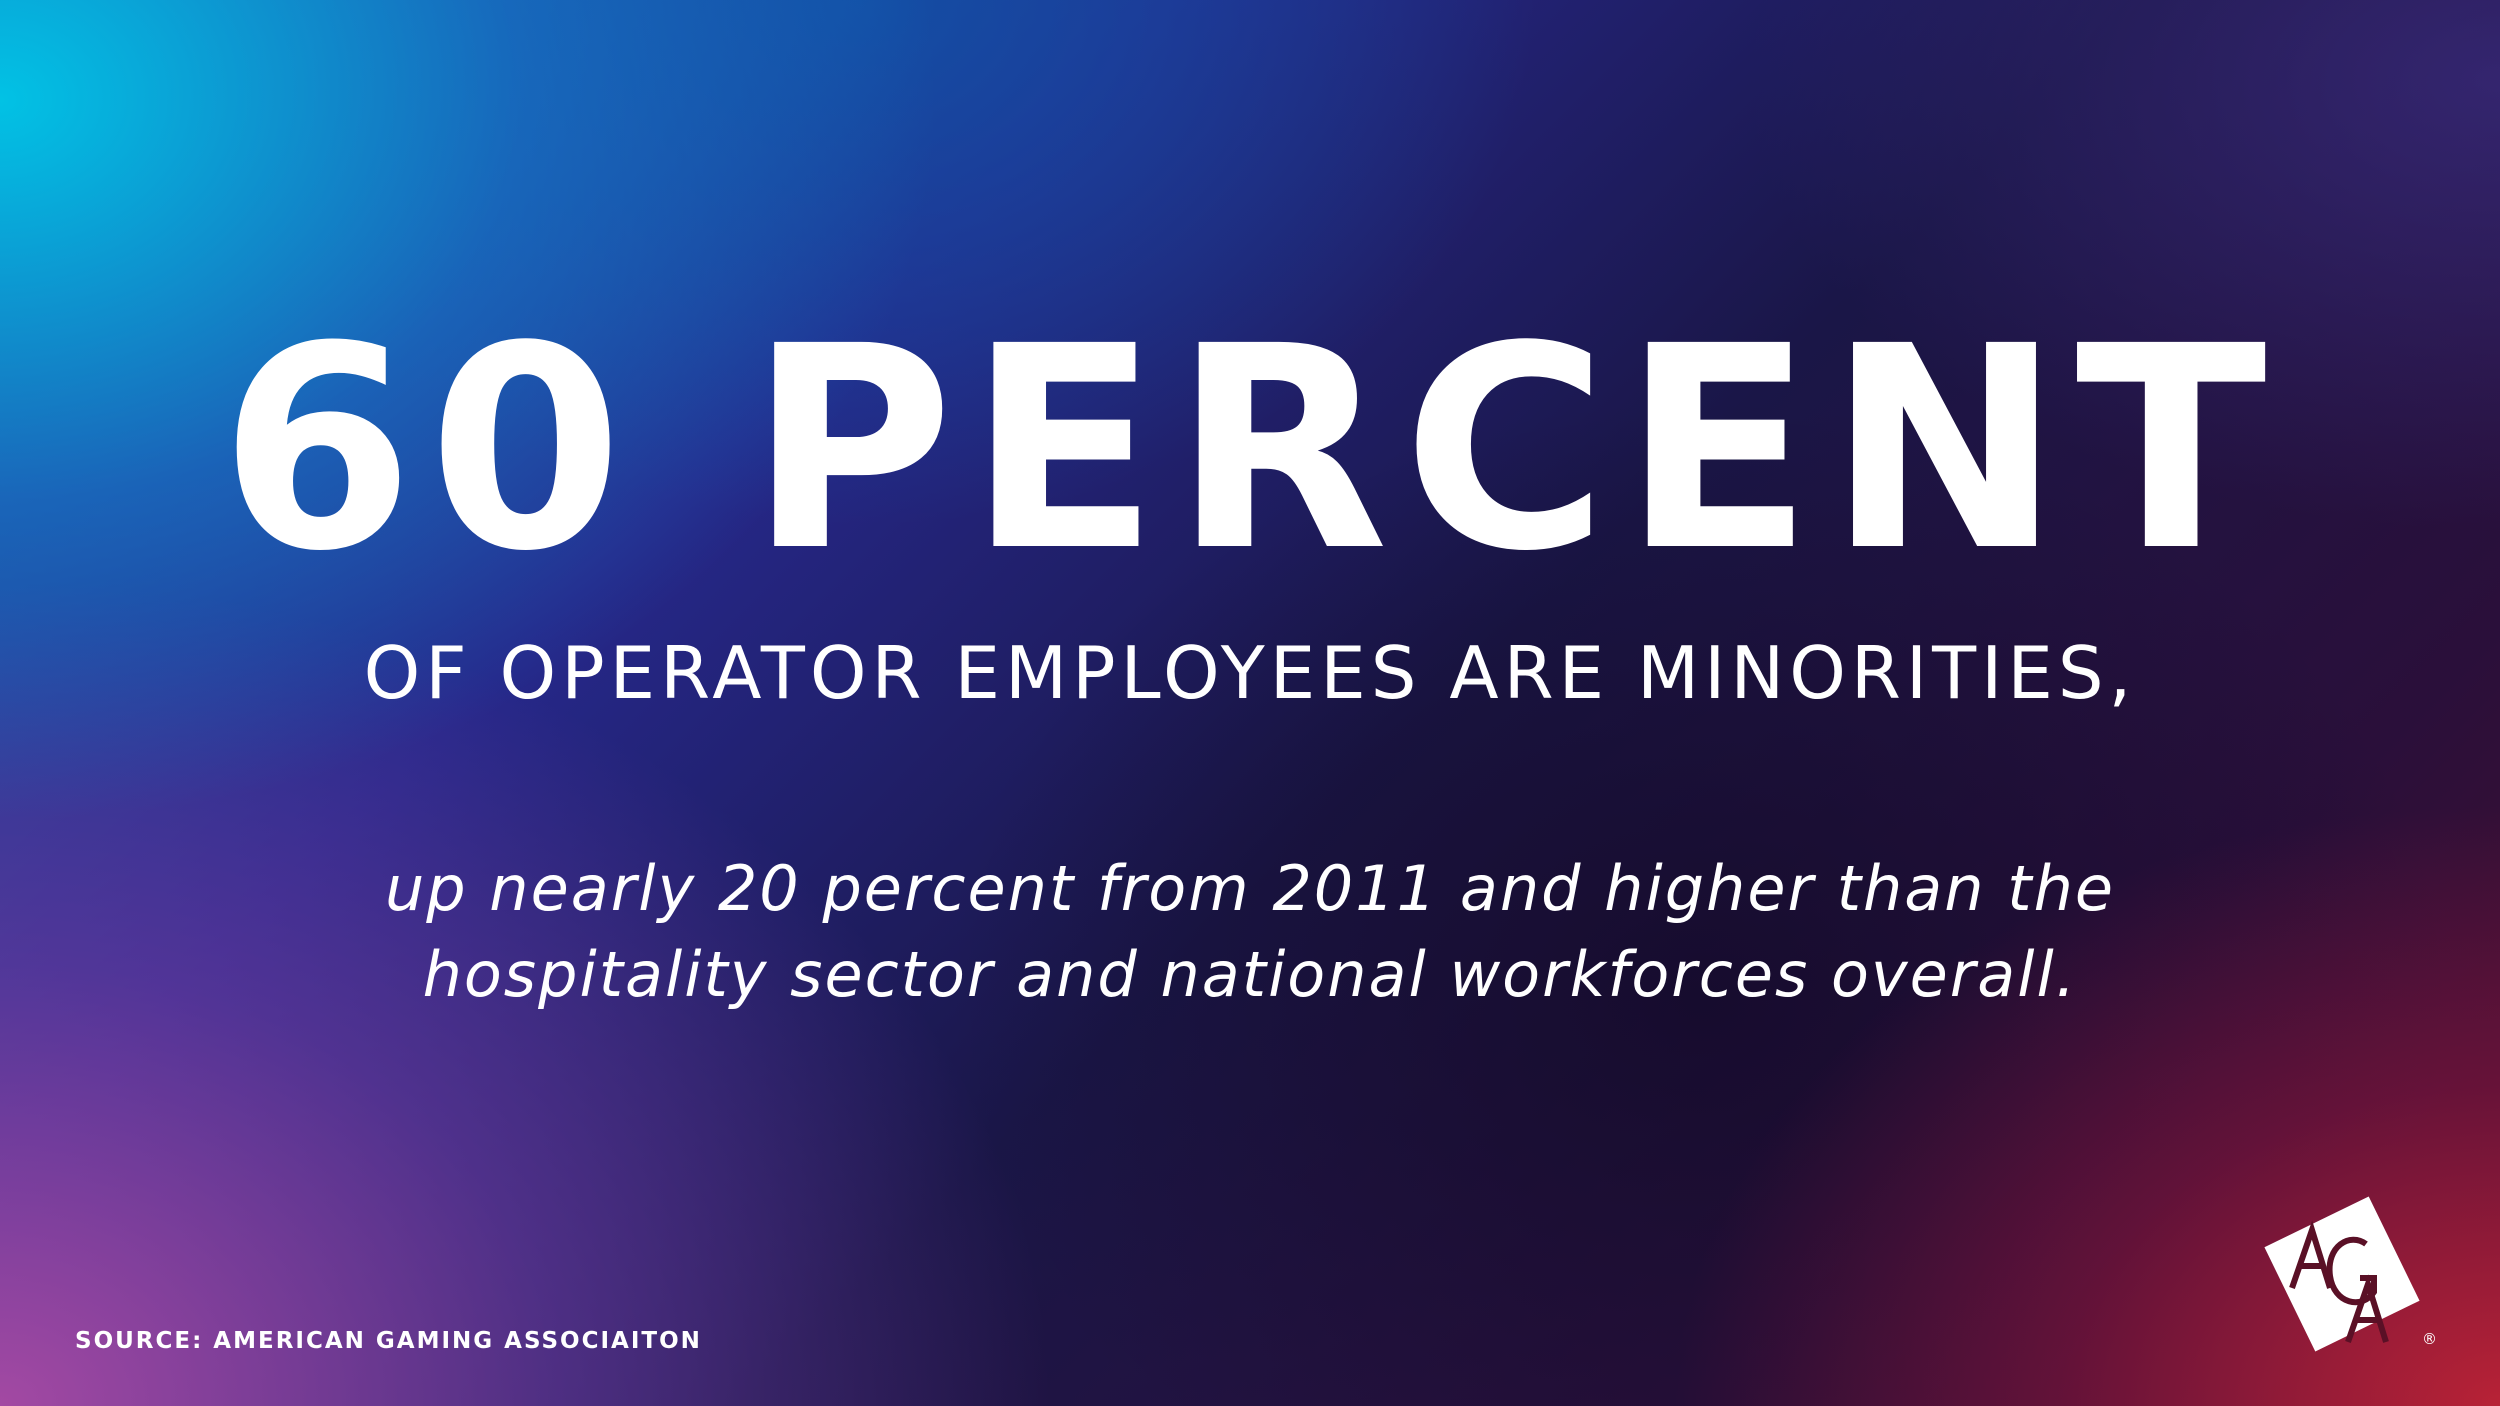  What do you see at coordinates (2429, 1339) in the screenshot?
I see `registered-mark: ®` at bounding box center [2429, 1339].